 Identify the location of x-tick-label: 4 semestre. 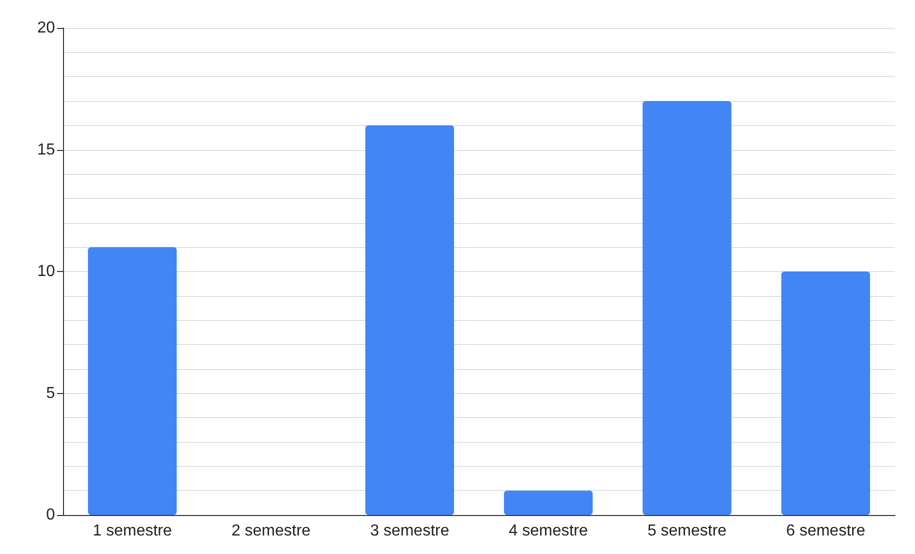
(548, 531).